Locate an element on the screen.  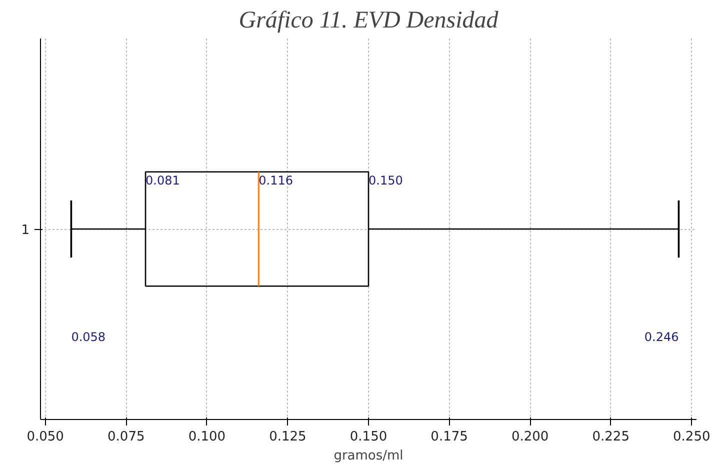
x-tick-label: 0.050 is located at coordinates (45, 437).